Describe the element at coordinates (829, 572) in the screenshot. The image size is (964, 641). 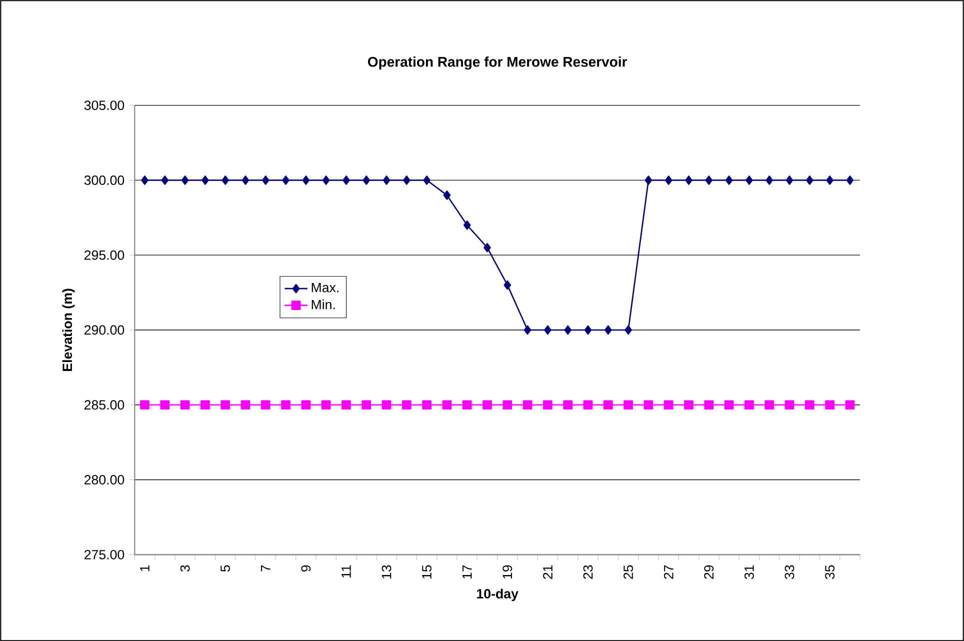
I see `x-tick-label: 35` at that location.